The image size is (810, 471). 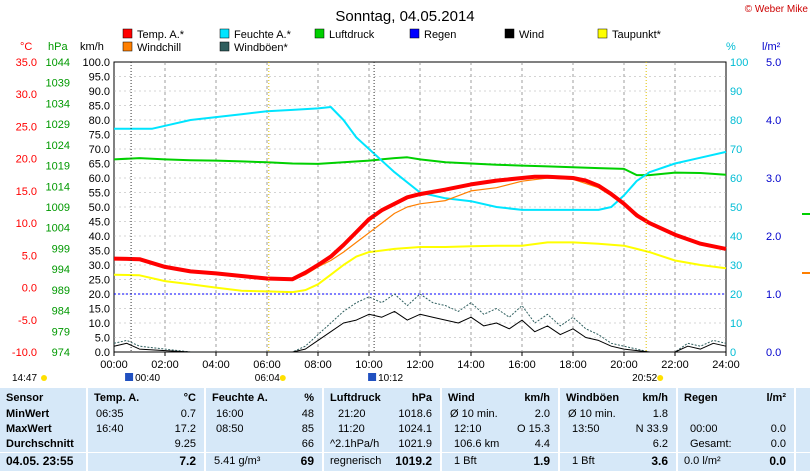 I want to click on press-trend: ^2.1hPa/h, so click(x=355, y=444).